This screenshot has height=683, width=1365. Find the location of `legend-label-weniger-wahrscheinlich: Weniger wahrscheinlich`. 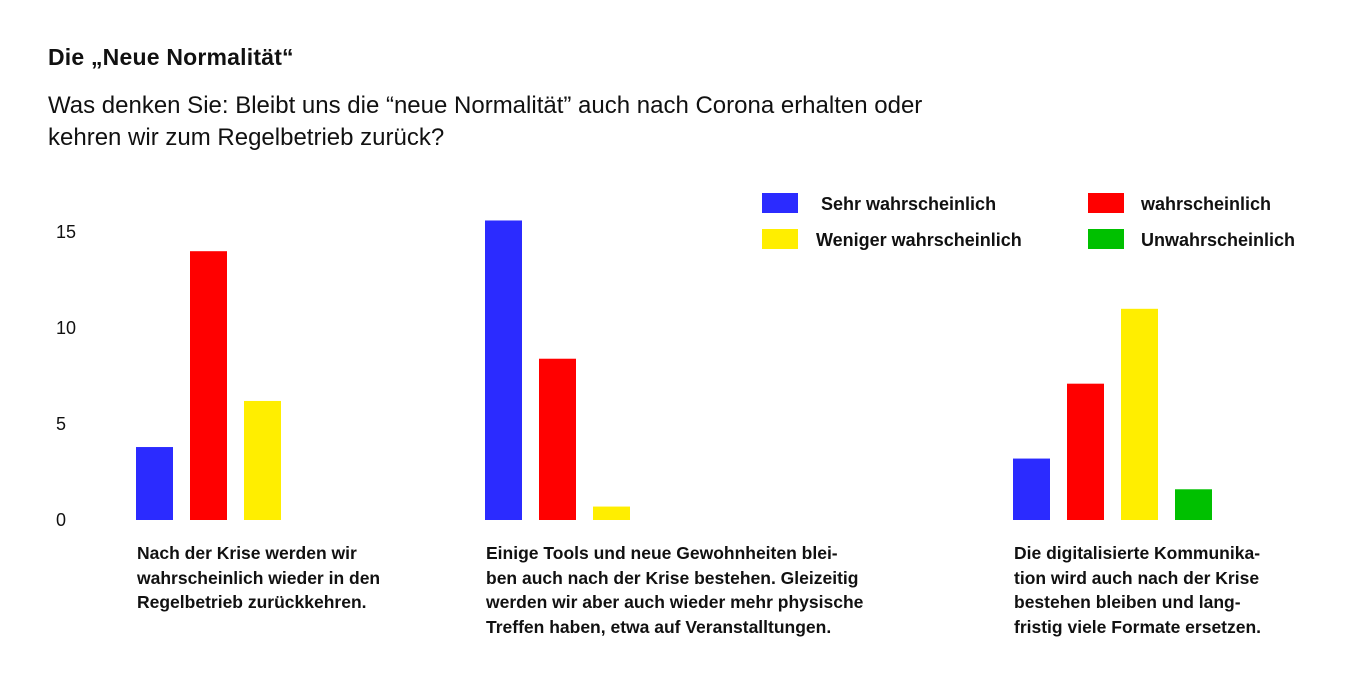

legend-label-weniger-wahrscheinlich: Weniger wahrscheinlich is located at coordinates (919, 240).